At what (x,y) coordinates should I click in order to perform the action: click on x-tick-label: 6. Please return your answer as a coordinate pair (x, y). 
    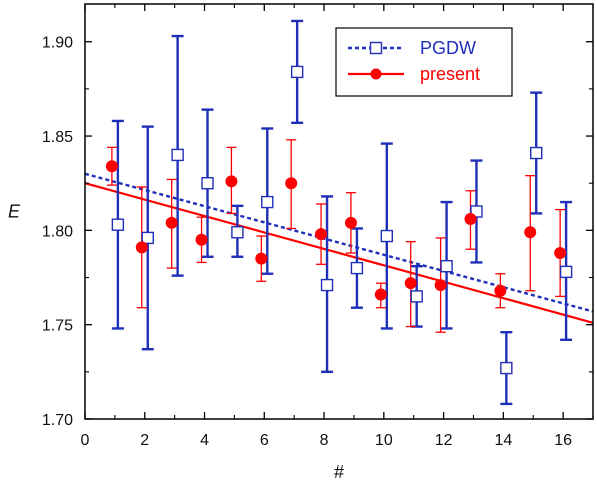
    Looking at the image, I should click on (264, 440).